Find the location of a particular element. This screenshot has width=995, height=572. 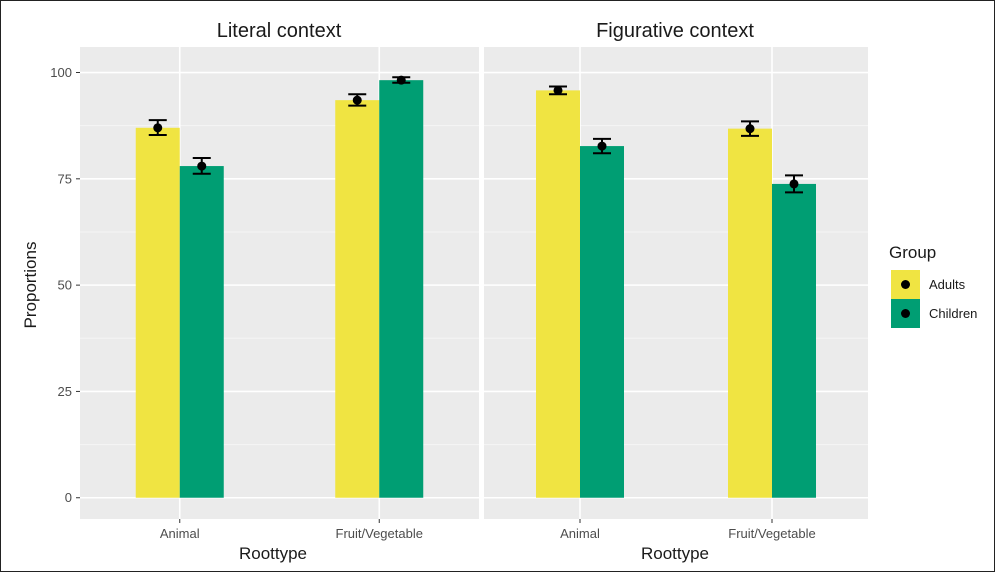

y-tick-label: 0 is located at coordinates (68, 497).